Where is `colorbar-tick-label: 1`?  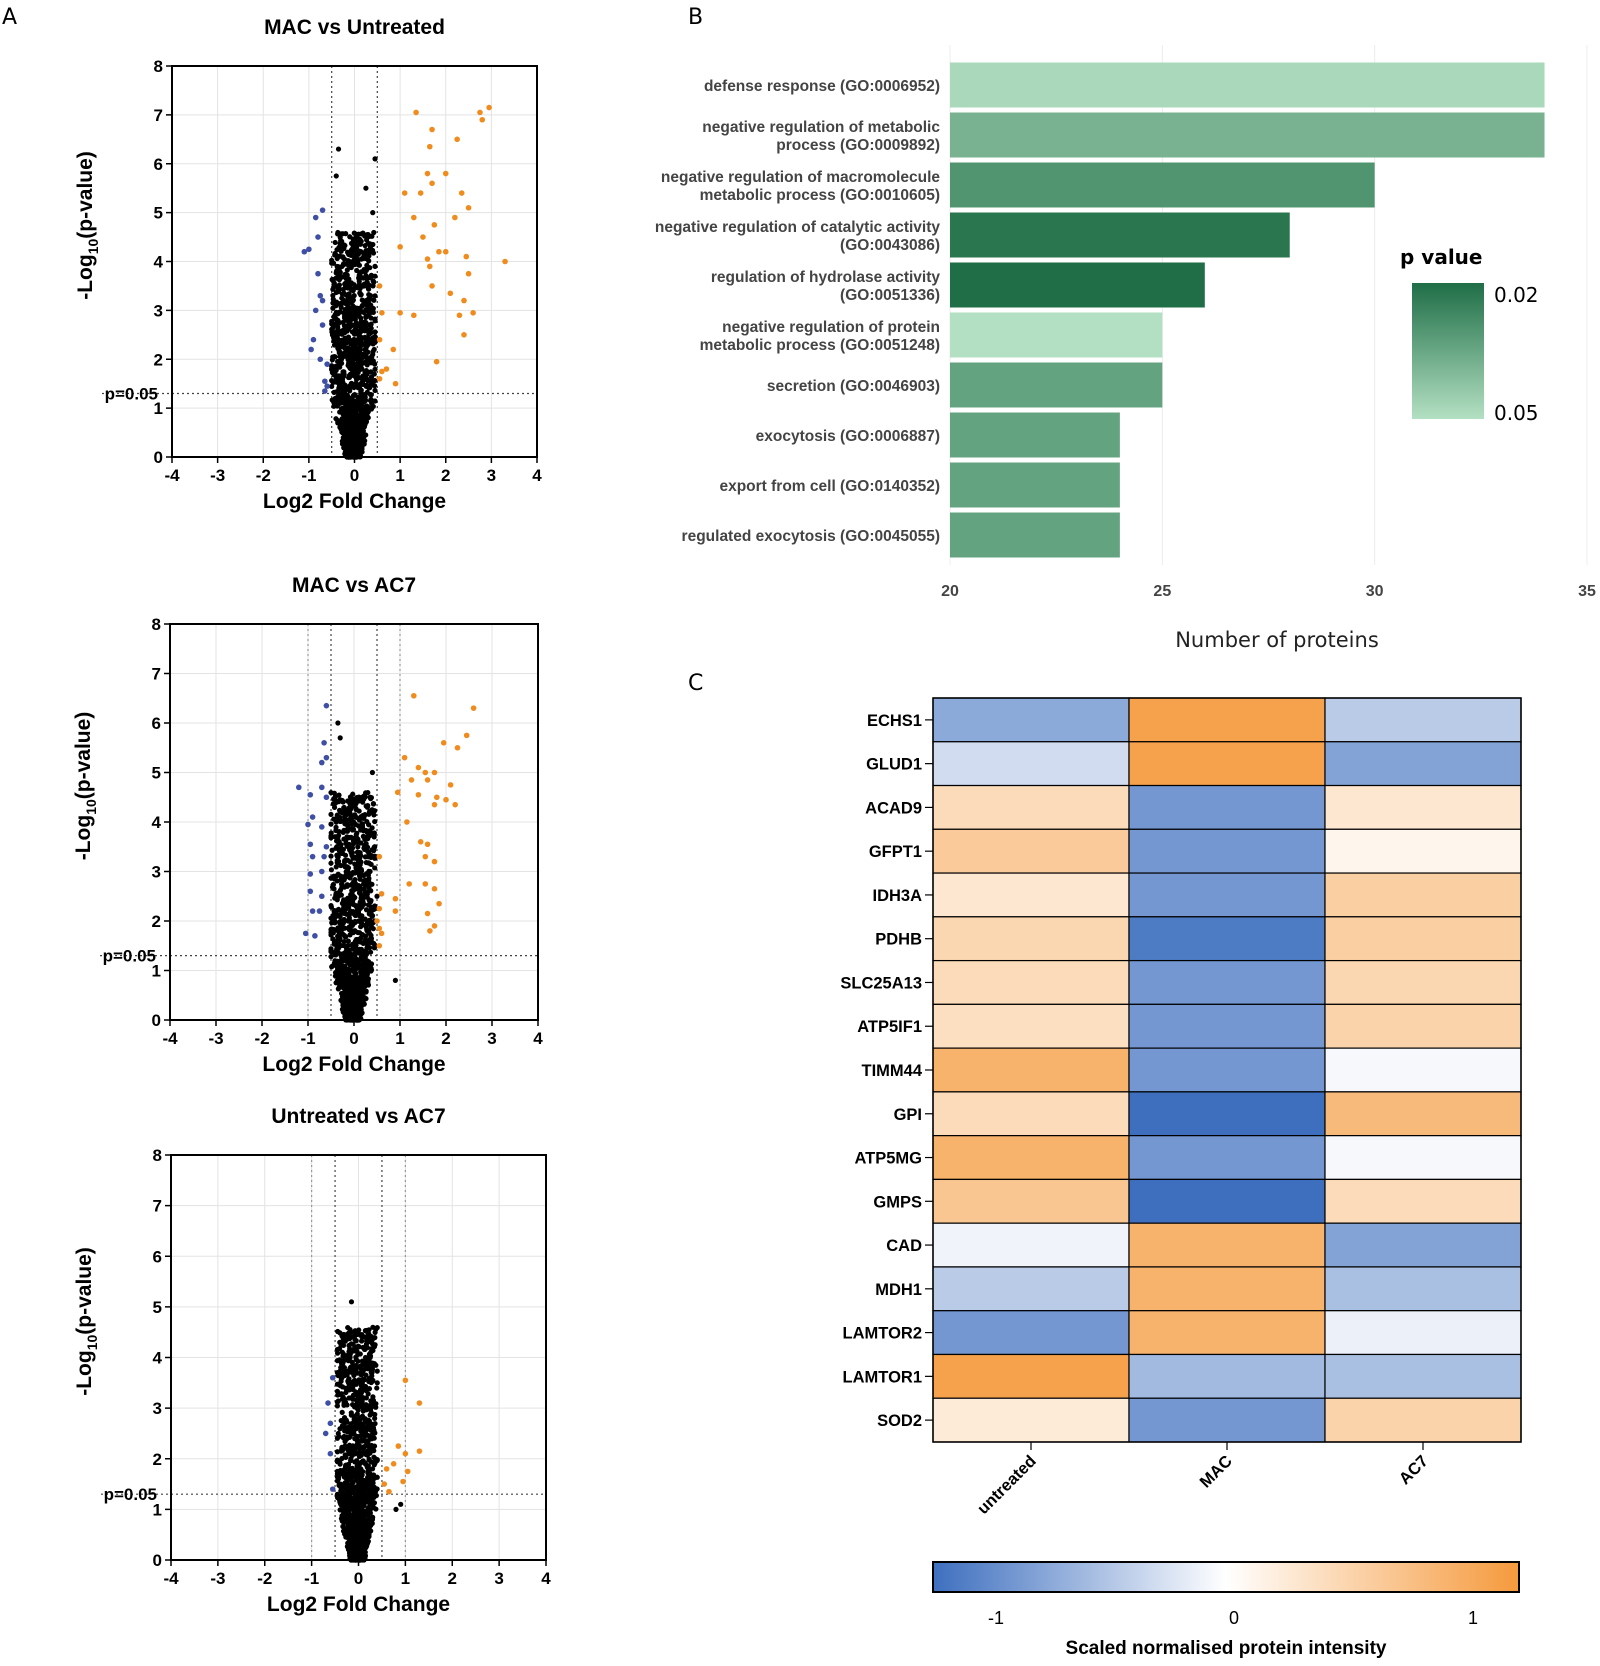 colorbar-tick-label: 1 is located at coordinates (1473, 1618).